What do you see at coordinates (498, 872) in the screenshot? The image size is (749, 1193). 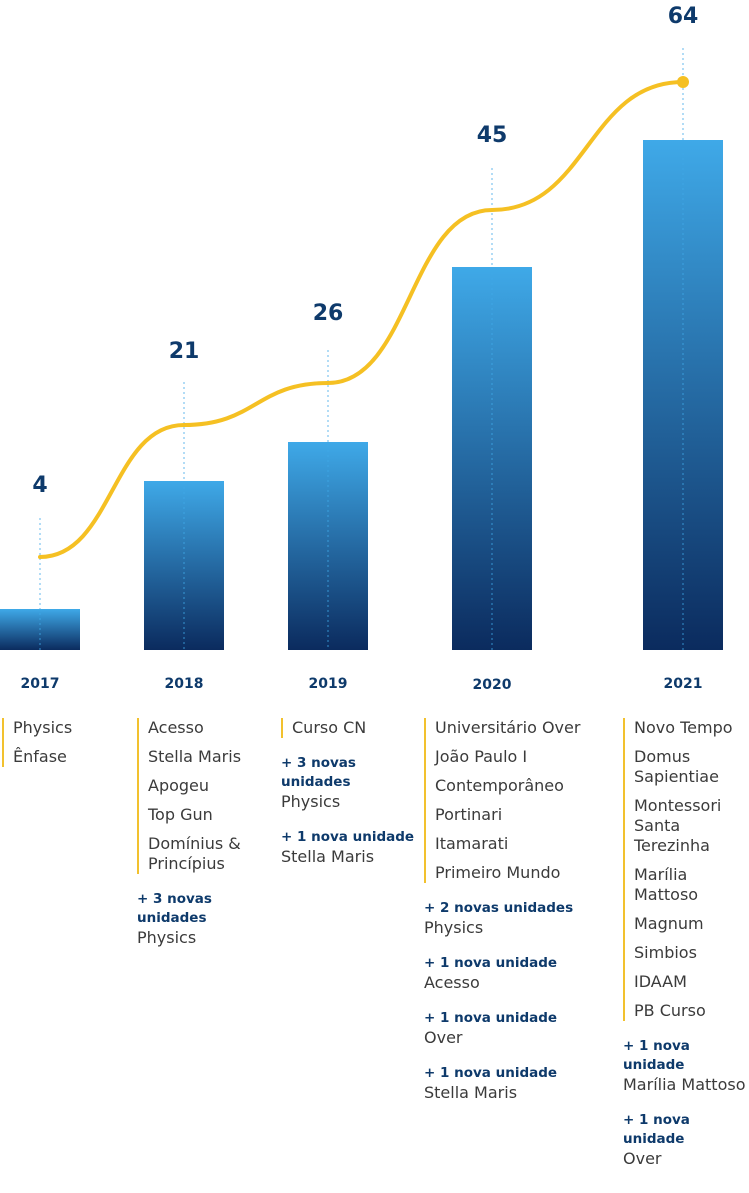 I see `school-name: Primeiro Mundo` at bounding box center [498, 872].